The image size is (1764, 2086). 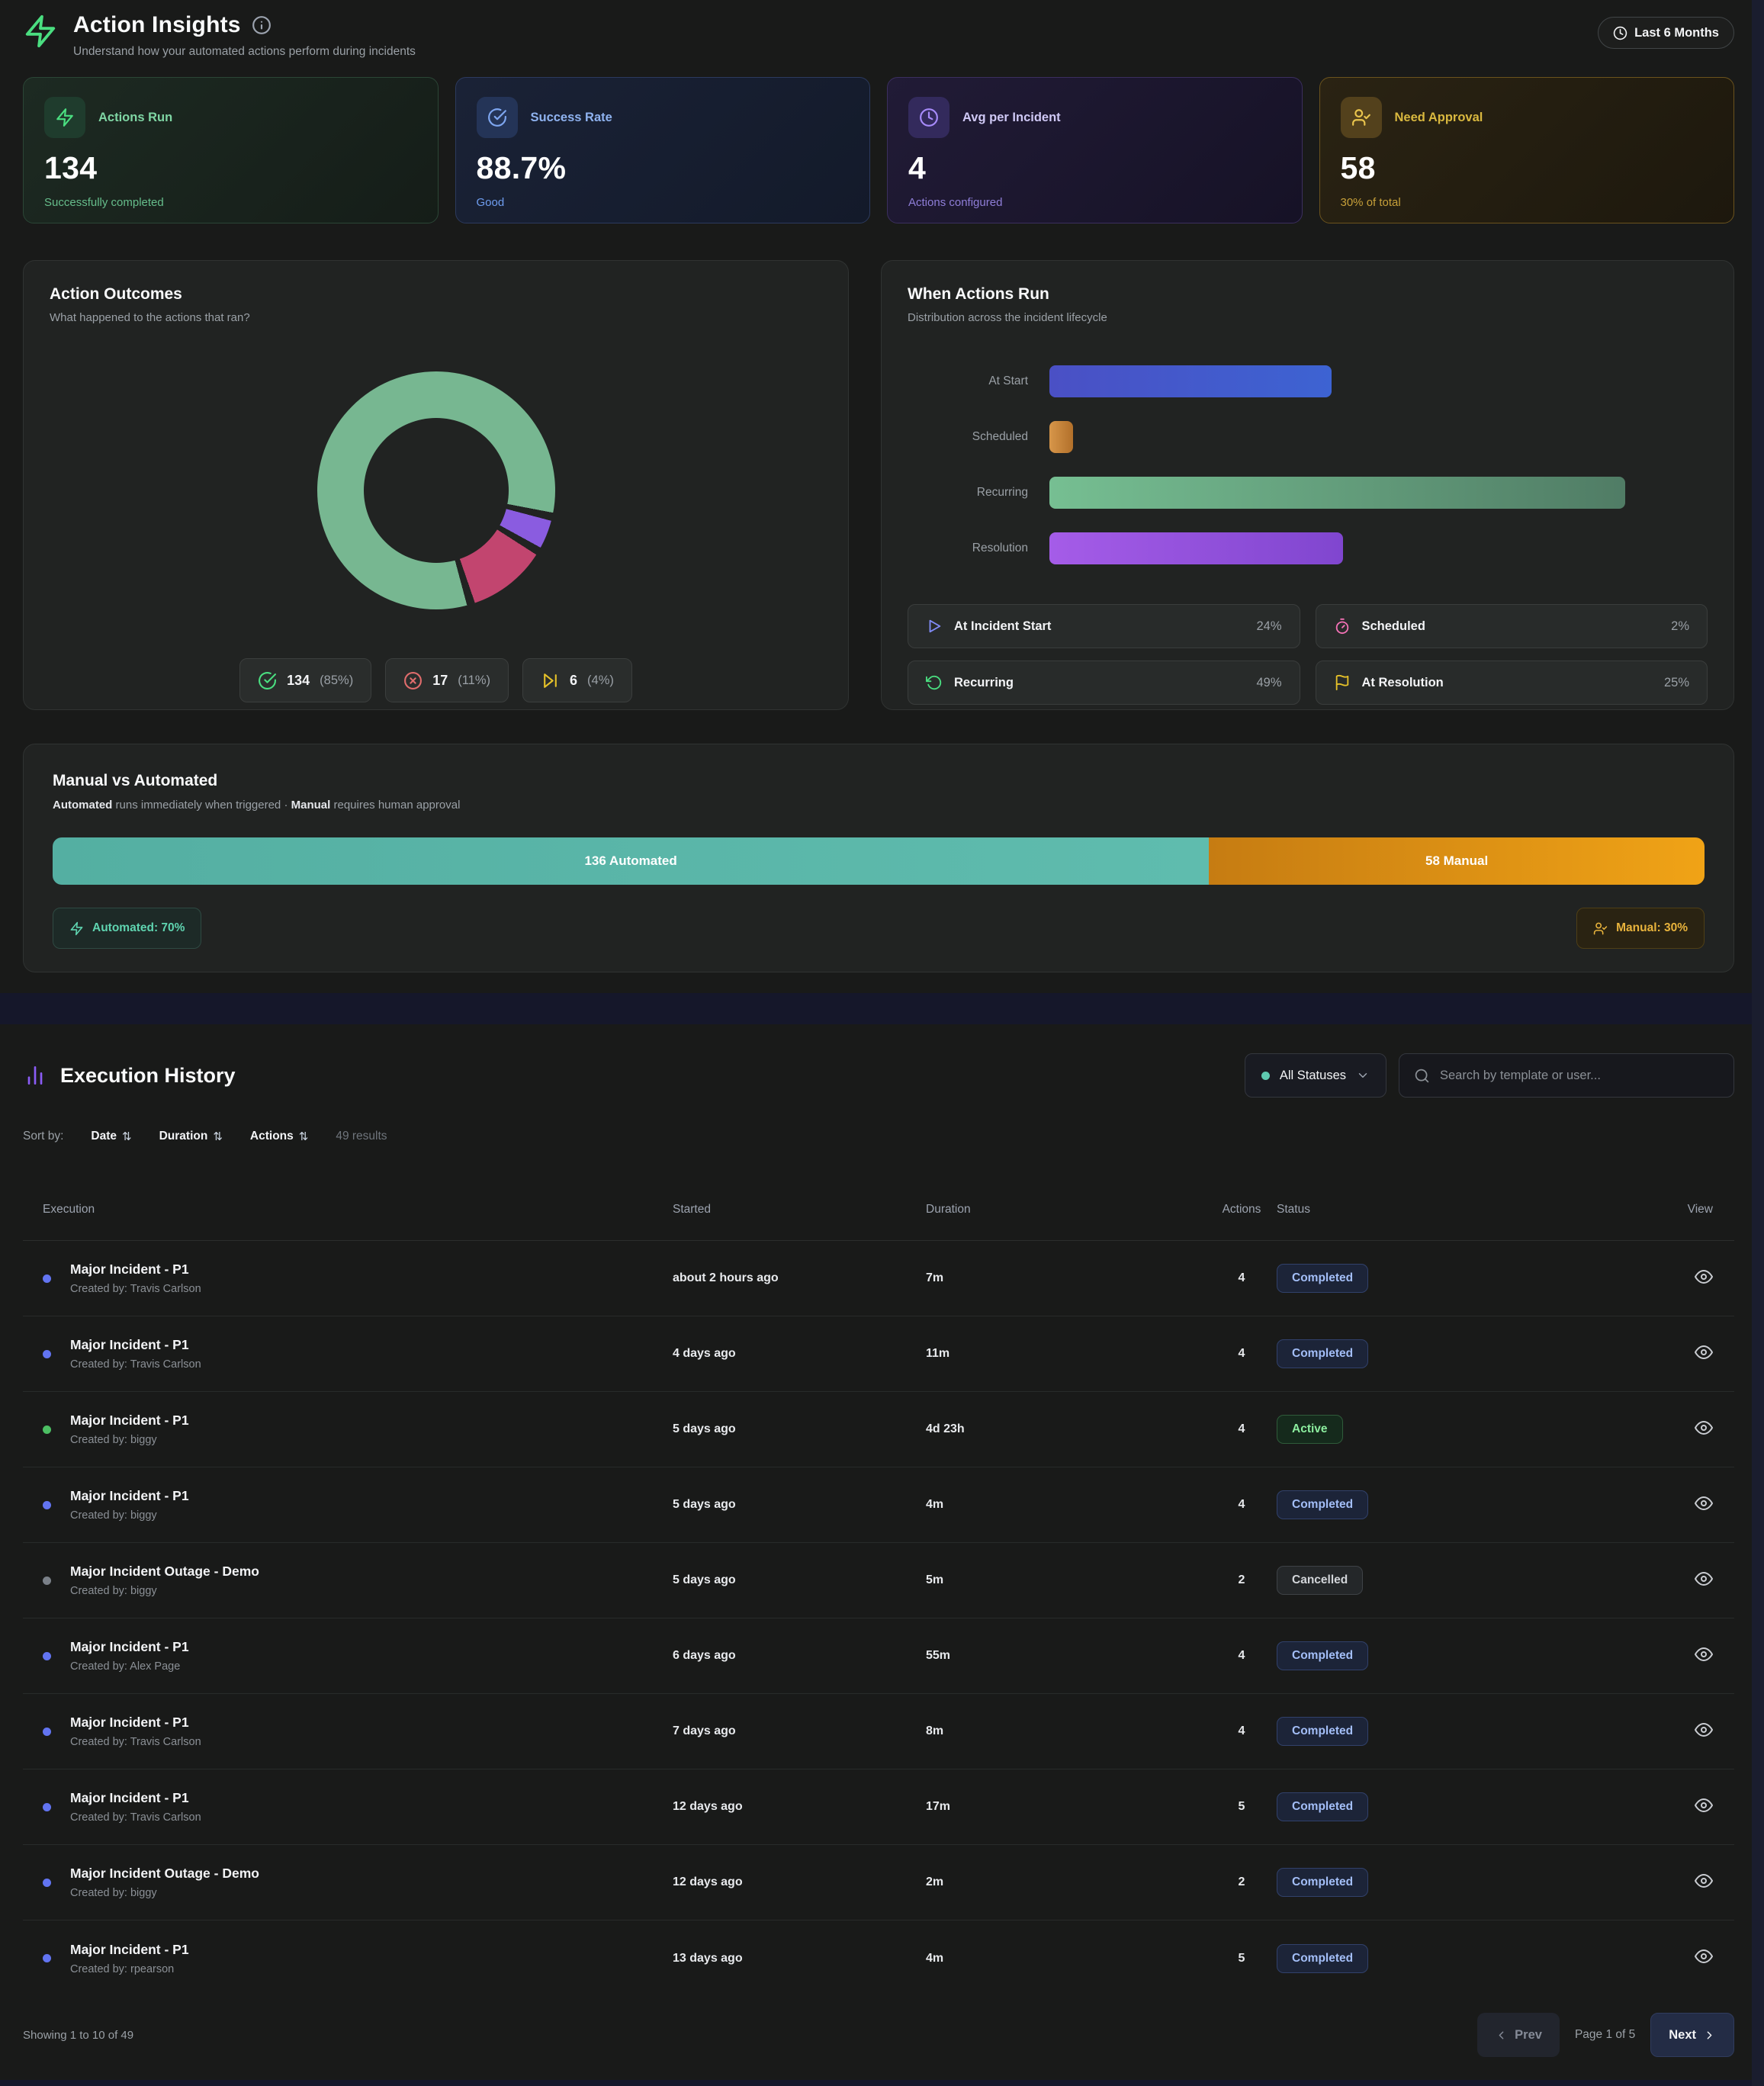 I want to click on col-status: Status, so click(x=1293, y=1209).